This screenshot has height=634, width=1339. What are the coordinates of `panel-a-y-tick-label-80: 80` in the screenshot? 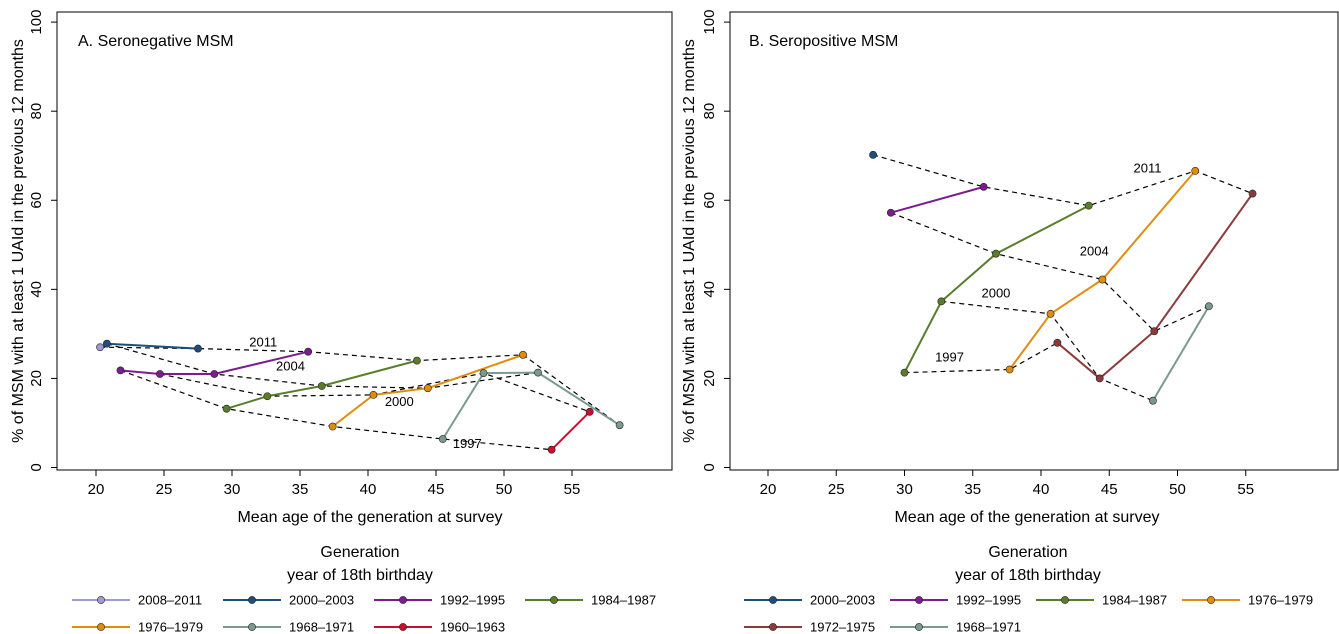 It's located at (36, 111).